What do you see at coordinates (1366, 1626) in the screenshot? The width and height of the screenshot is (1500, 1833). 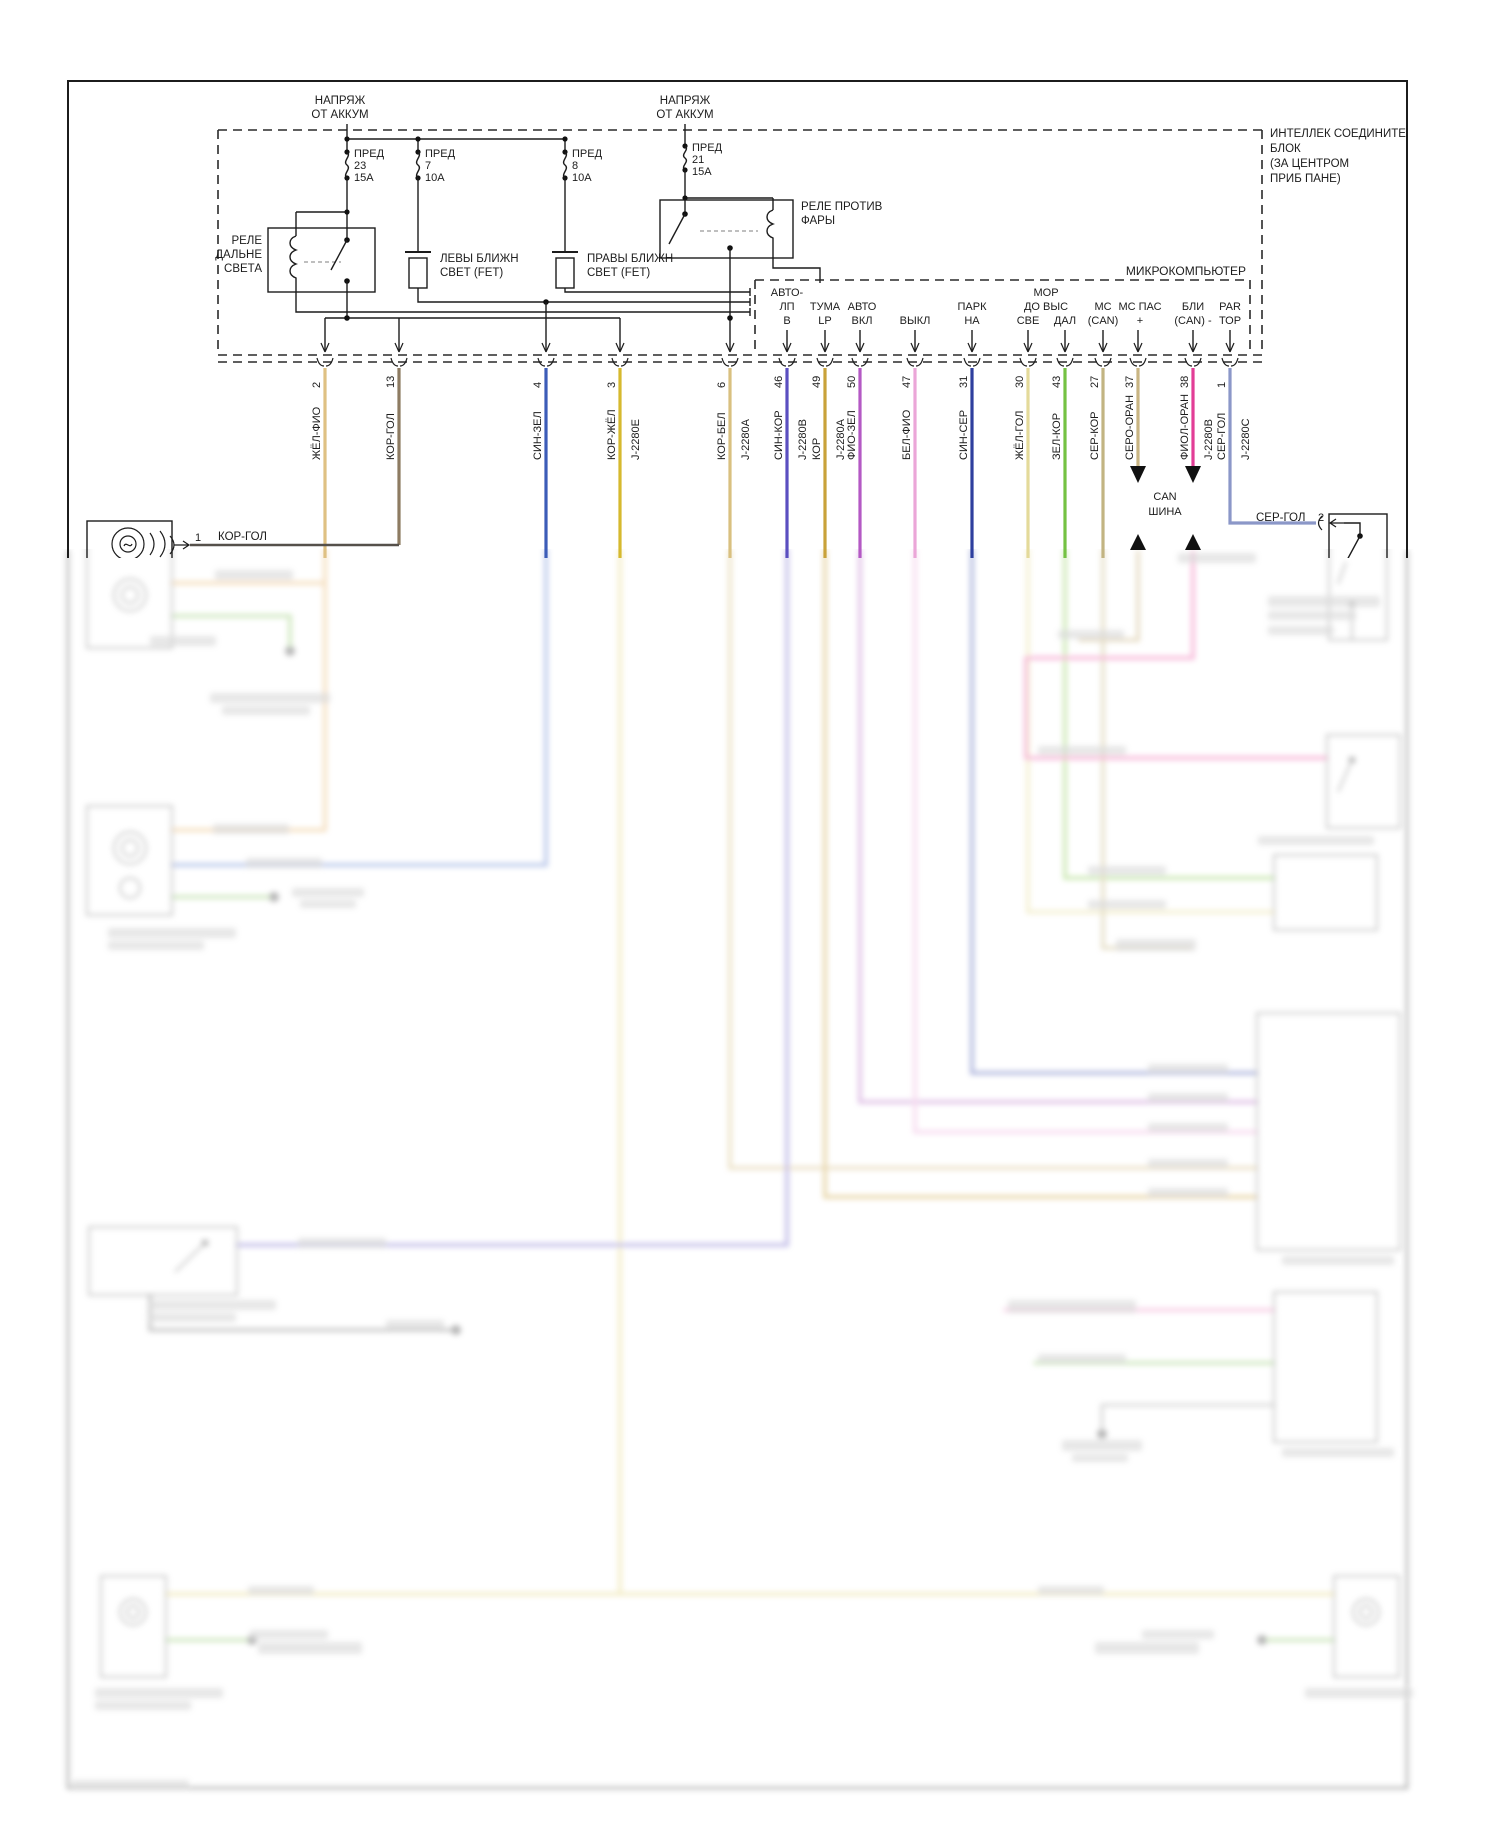 I see `bottom-right-lamp` at bounding box center [1366, 1626].